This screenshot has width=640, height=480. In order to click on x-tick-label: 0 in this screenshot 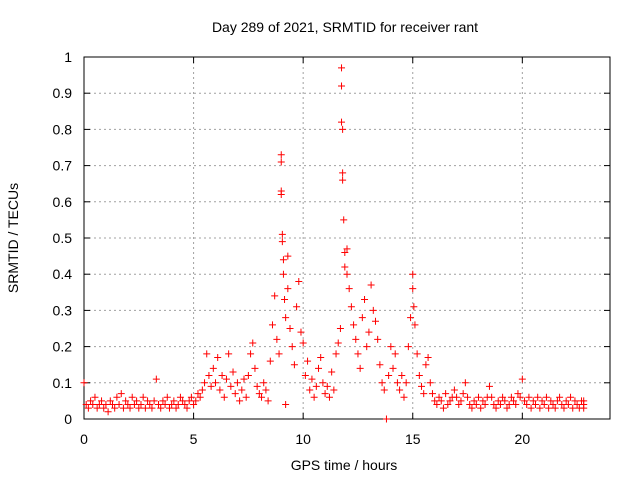, I will do `click(84, 439)`.